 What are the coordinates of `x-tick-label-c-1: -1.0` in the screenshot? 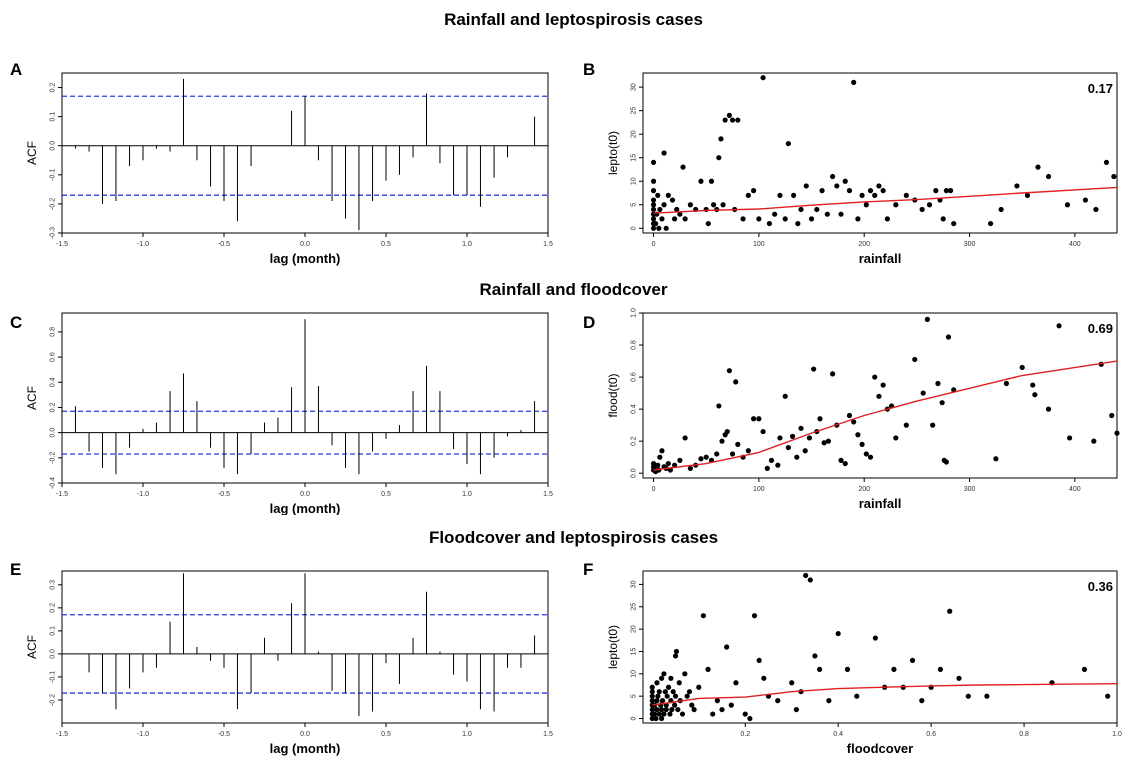 It's located at (143, 494).